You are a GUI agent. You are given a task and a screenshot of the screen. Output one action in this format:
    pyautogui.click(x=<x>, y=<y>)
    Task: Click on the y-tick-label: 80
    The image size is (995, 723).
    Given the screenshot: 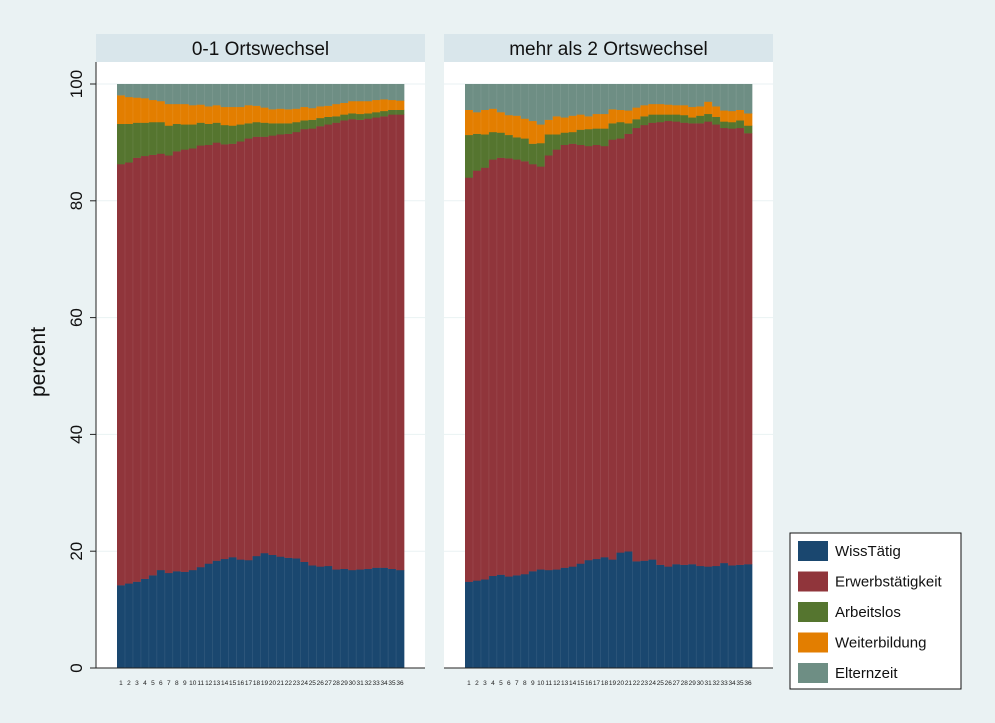 What is the action you would take?
    pyautogui.click(x=76, y=200)
    